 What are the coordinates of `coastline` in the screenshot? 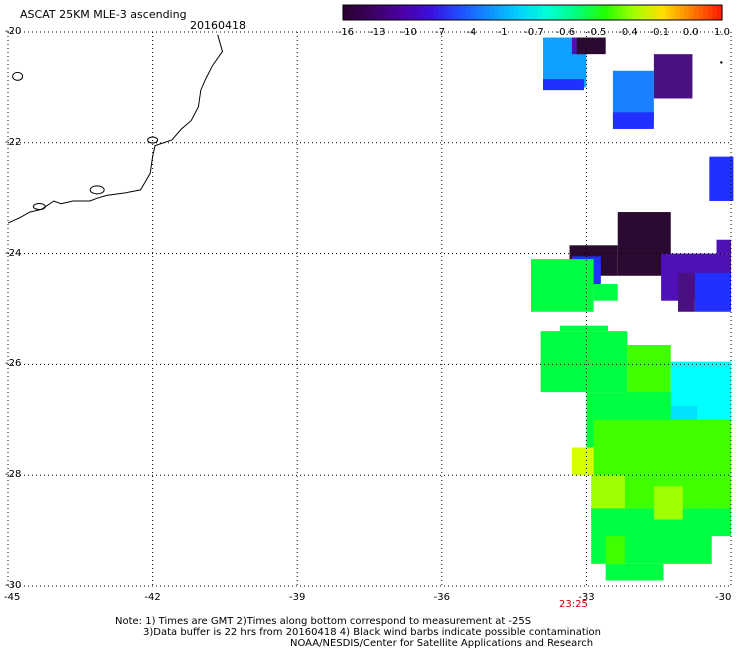 It's located at (115, 129).